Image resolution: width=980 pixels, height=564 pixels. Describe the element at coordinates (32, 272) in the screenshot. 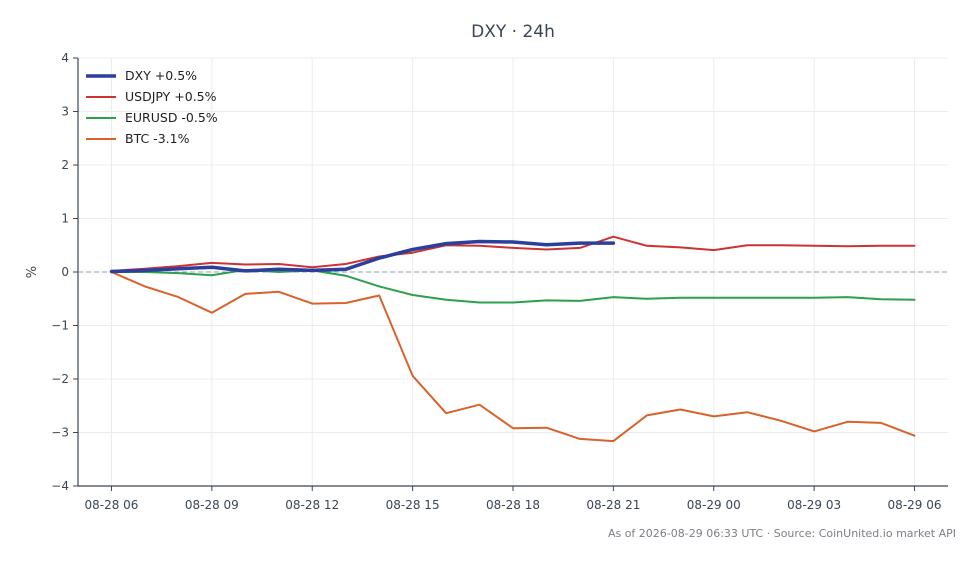

I see `y-axis-label: %` at that location.